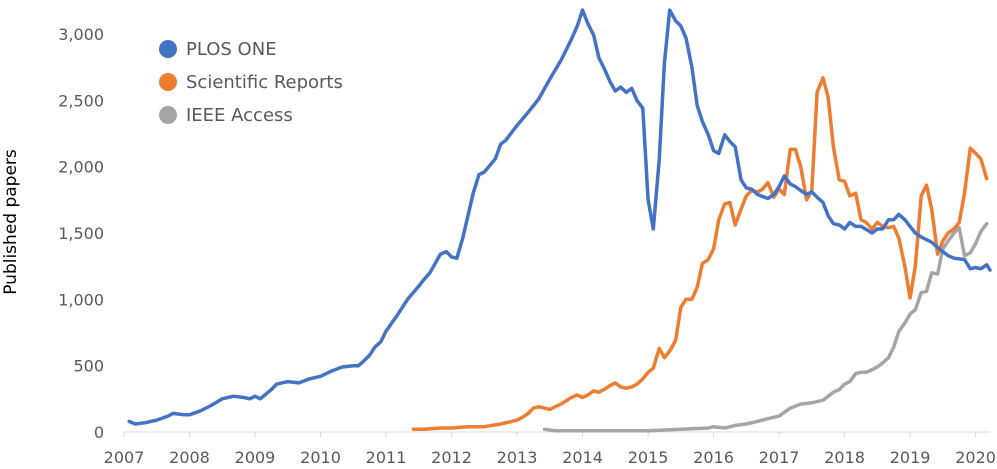  I want to click on x-tick-label: 2019, so click(910, 457).